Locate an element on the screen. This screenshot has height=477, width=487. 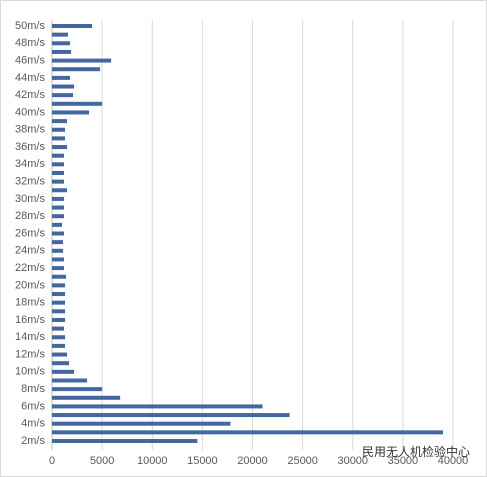
y-tick-label: 28m/s is located at coordinates (30, 216).